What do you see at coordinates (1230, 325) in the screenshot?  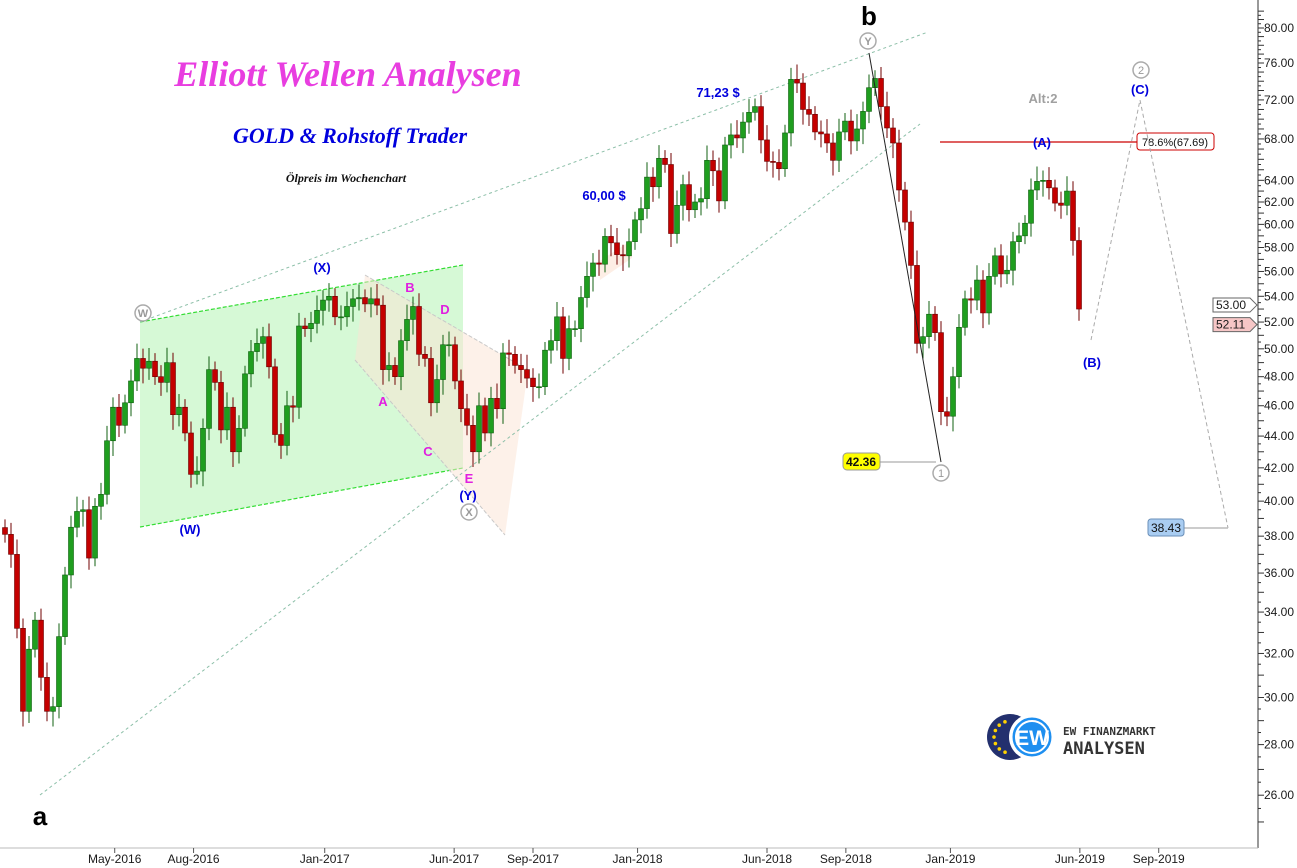 I see `price-tag-label: 52.11` at bounding box center [1230, 325].